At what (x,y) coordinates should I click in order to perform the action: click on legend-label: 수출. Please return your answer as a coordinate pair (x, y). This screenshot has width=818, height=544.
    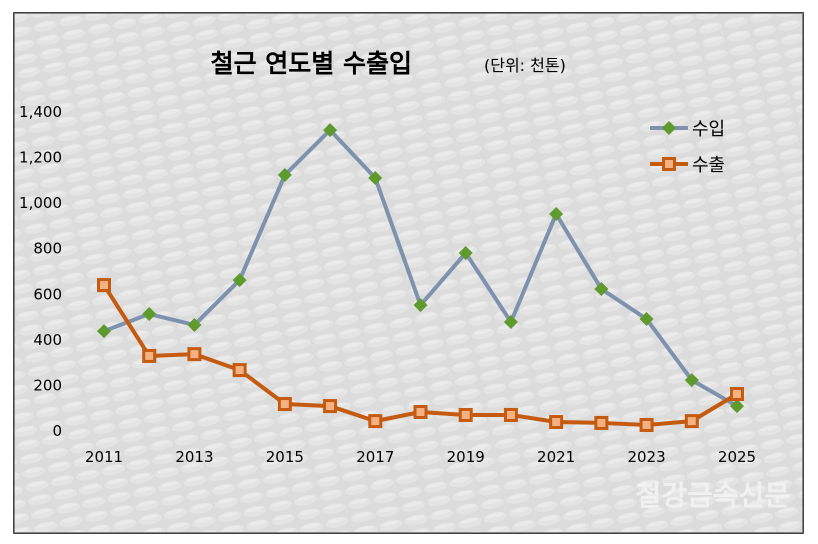
    Looking at the image, I should click on (708, 165).